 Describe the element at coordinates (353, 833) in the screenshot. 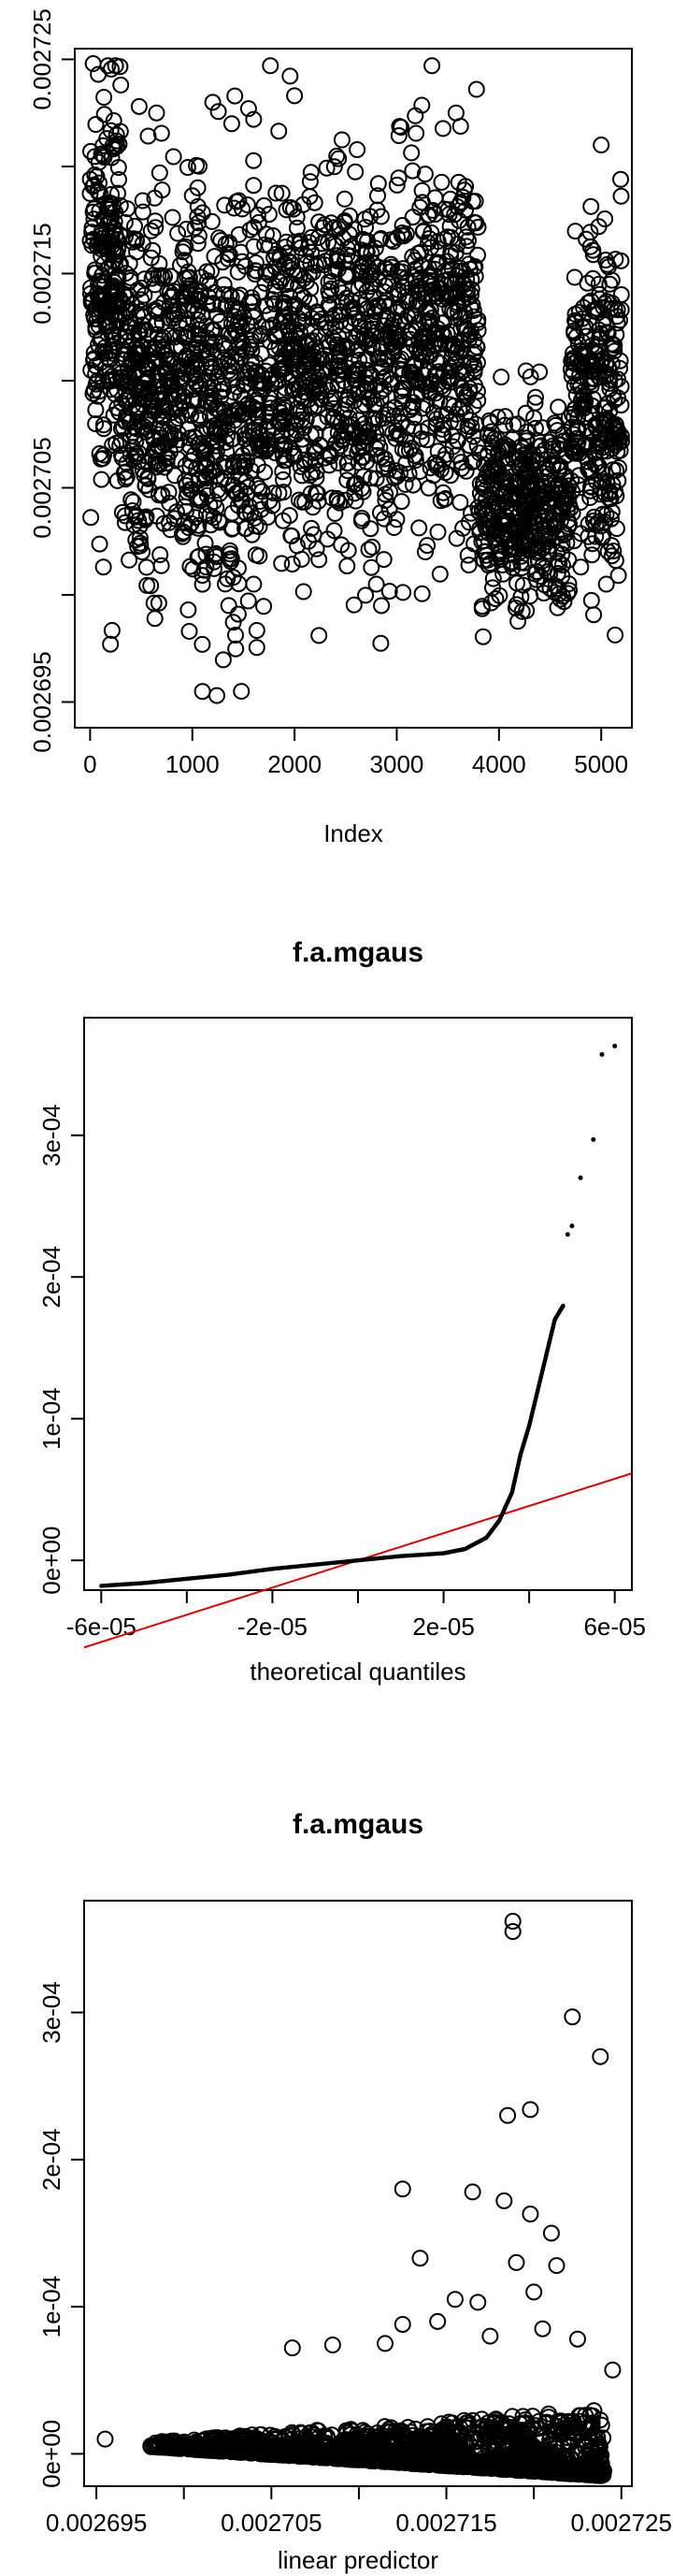

I see `x-axis-label: Index` at that location.